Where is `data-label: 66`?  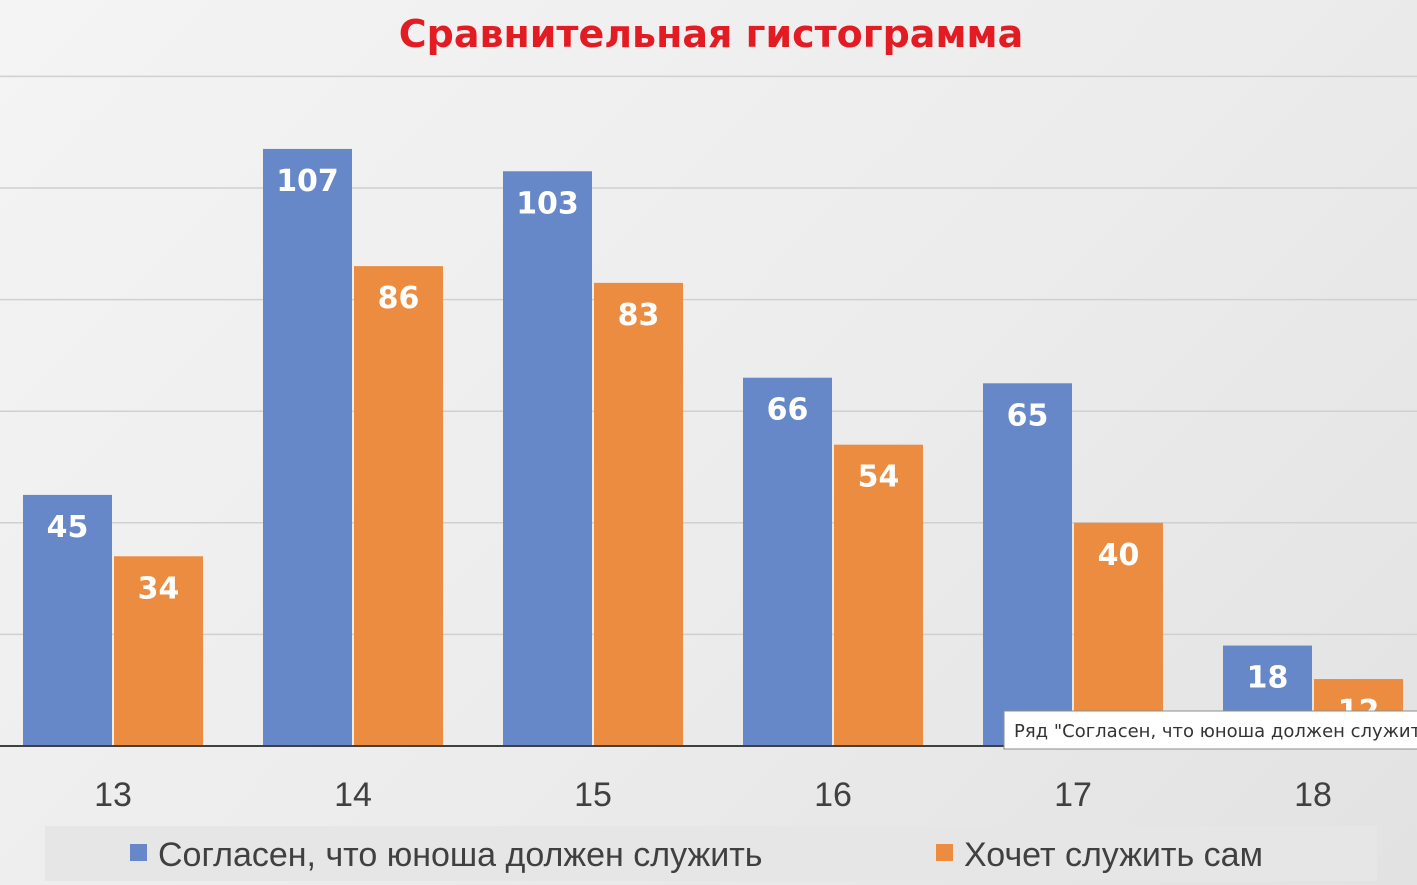 data-label: 66 is located at coordinates (788, 410).